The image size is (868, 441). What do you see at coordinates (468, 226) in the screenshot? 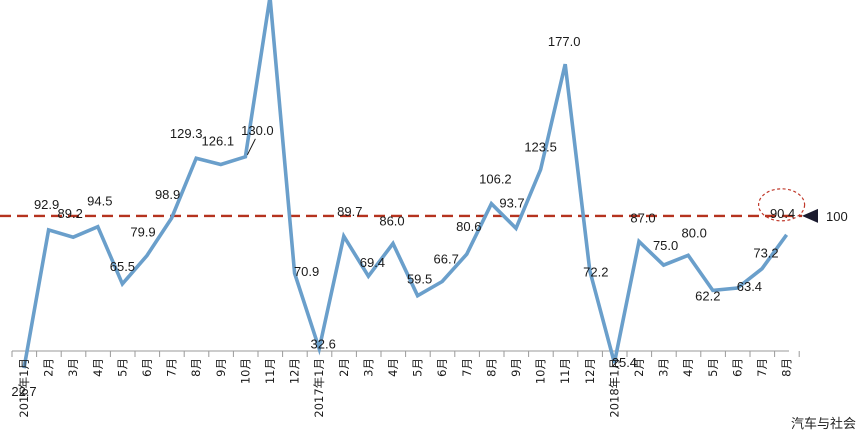
I see `data-label: 80.6` at bounding box center [468, 226].